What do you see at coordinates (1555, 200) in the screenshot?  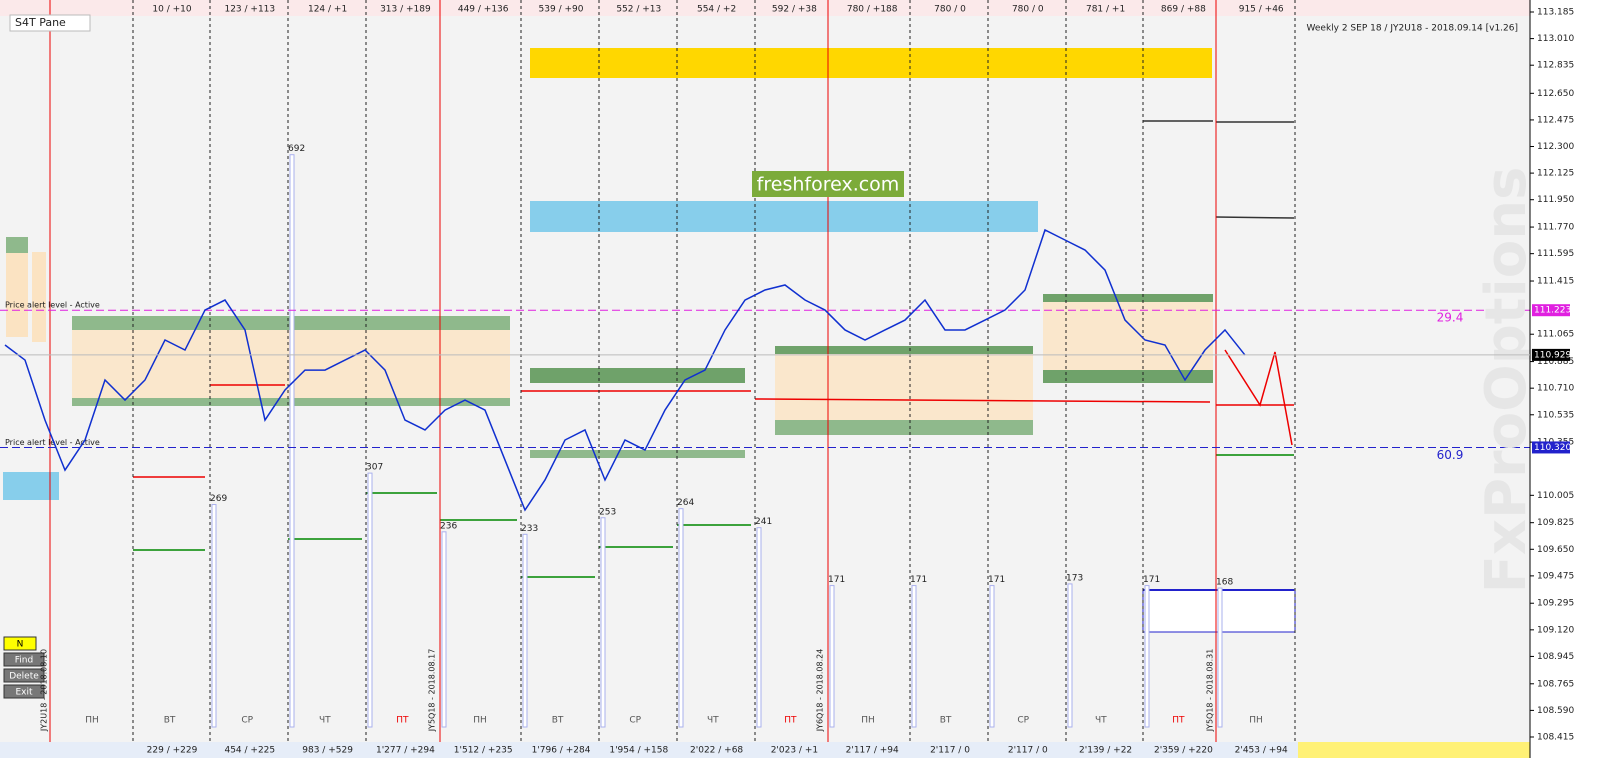 I see `y-tick-label: 111.950` at bounding box center [1555, 200].